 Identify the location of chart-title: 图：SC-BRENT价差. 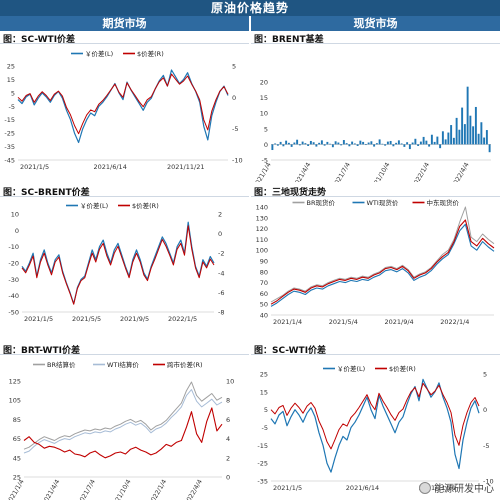
(46, 193).